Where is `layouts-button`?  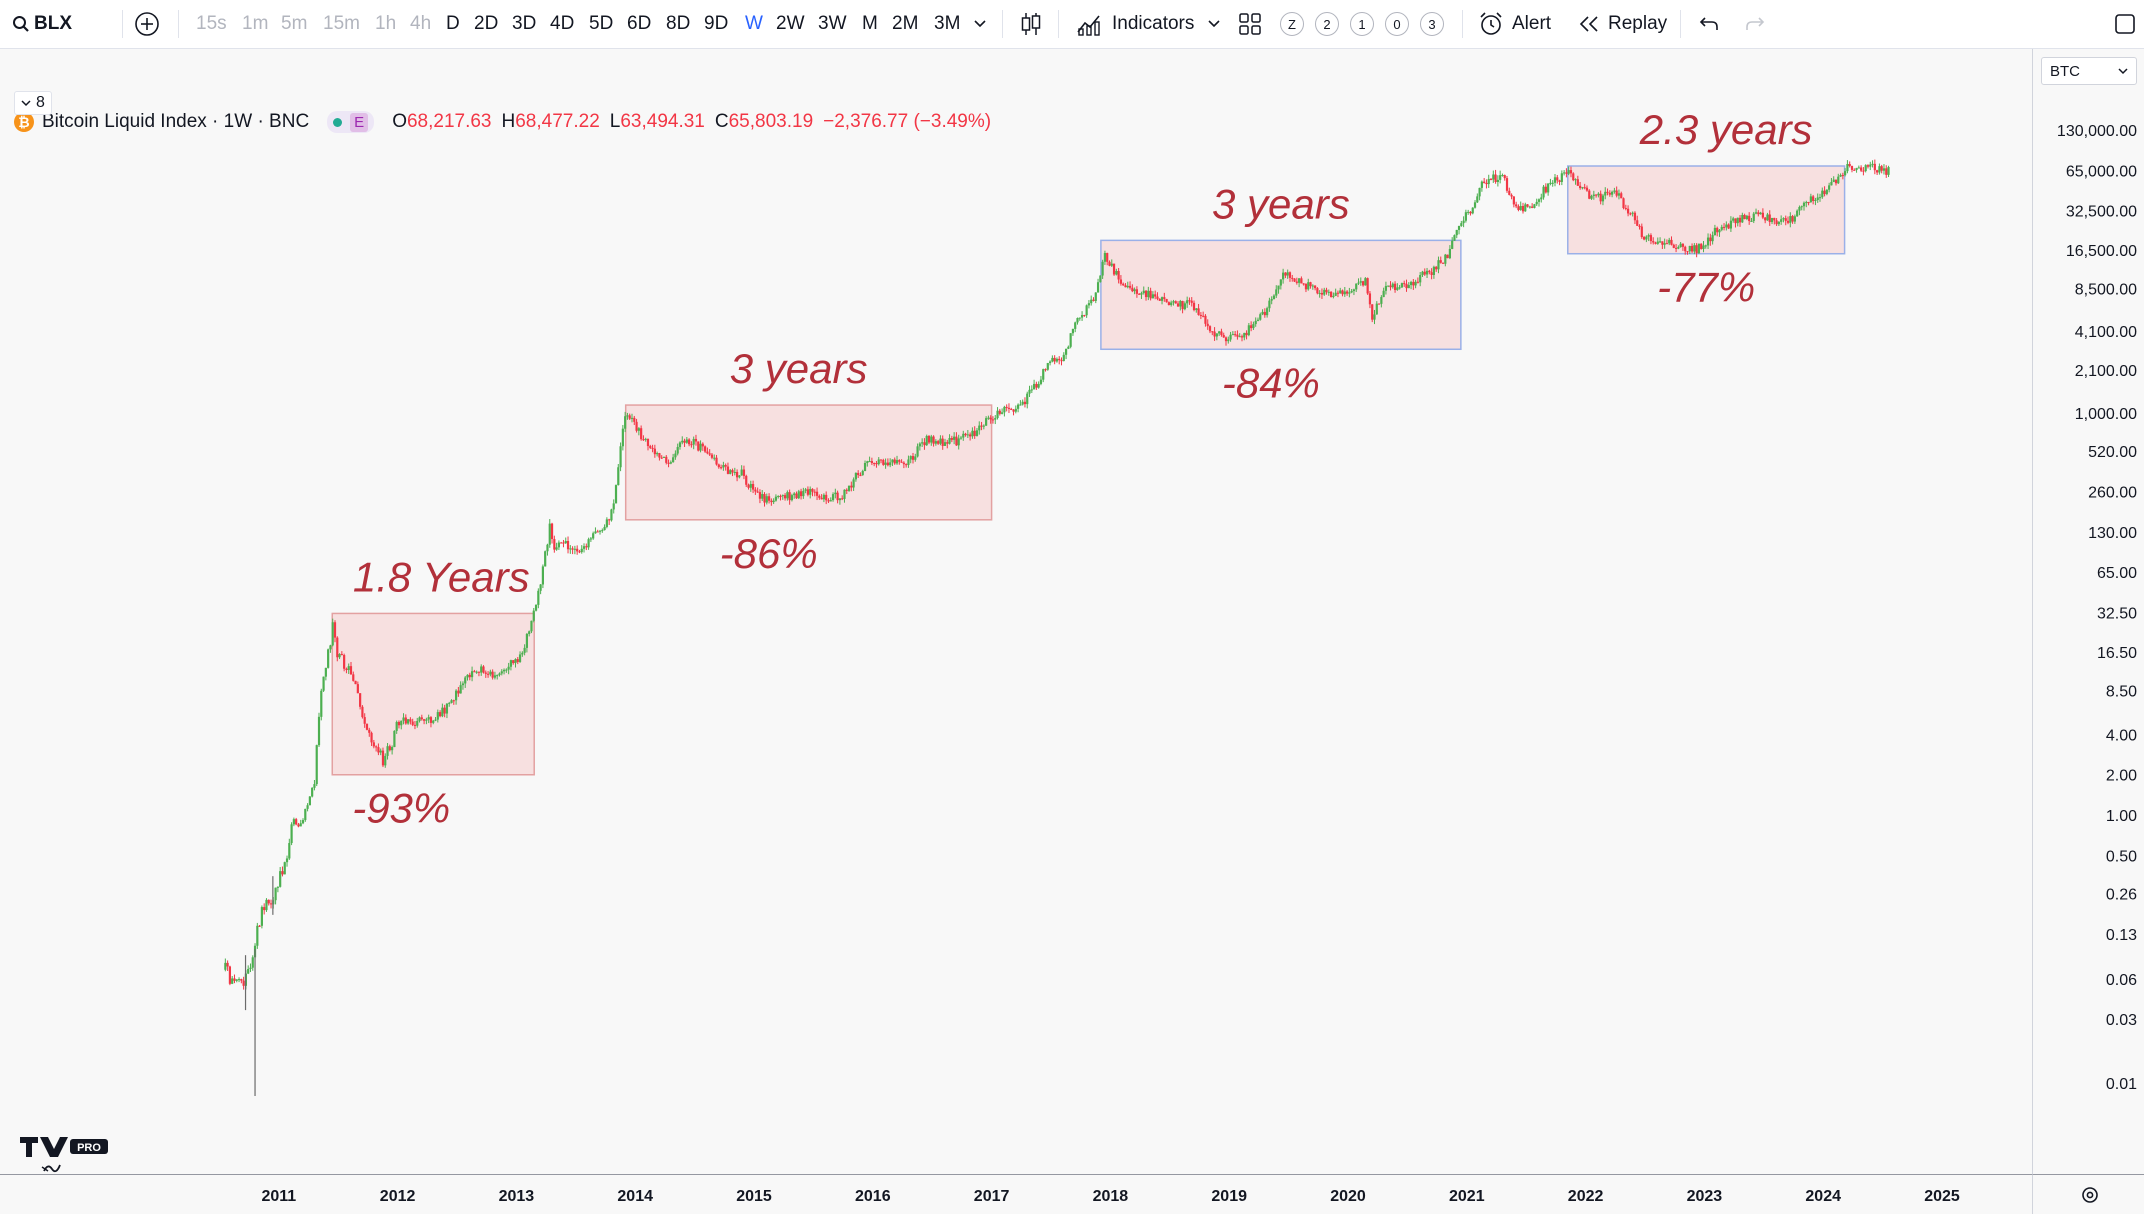 layouts-button is located at coordinates (1250, 24).